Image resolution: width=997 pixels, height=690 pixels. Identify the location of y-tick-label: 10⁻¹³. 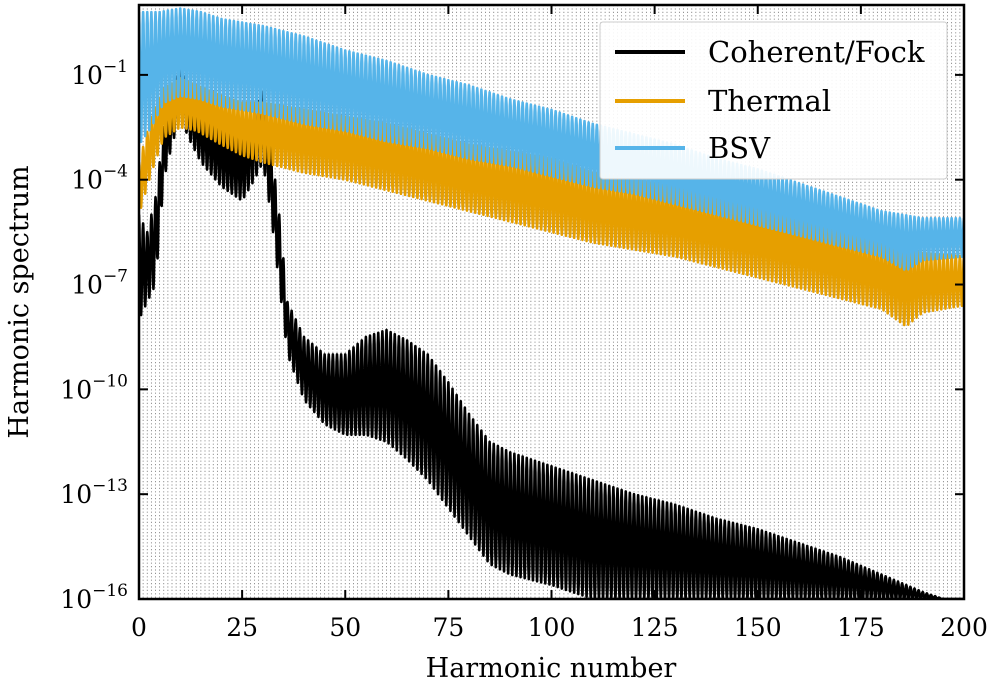
(94, 492).